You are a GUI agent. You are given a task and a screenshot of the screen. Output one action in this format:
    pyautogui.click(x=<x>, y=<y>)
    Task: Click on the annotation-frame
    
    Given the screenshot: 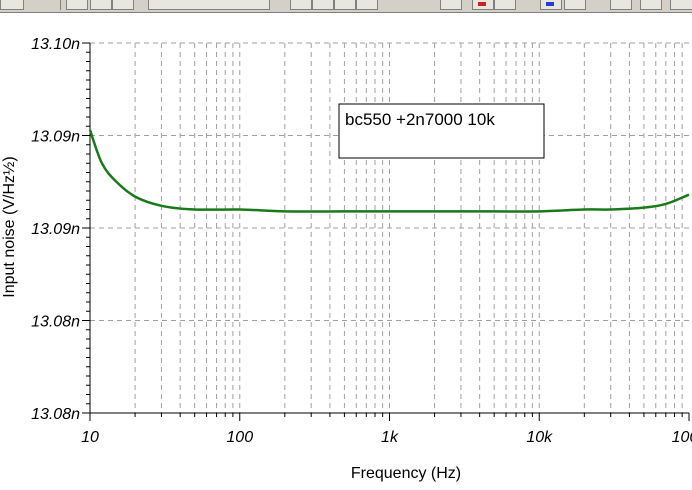 What is the action you would take?
    pyautogui.click(x=441, y=131)
    